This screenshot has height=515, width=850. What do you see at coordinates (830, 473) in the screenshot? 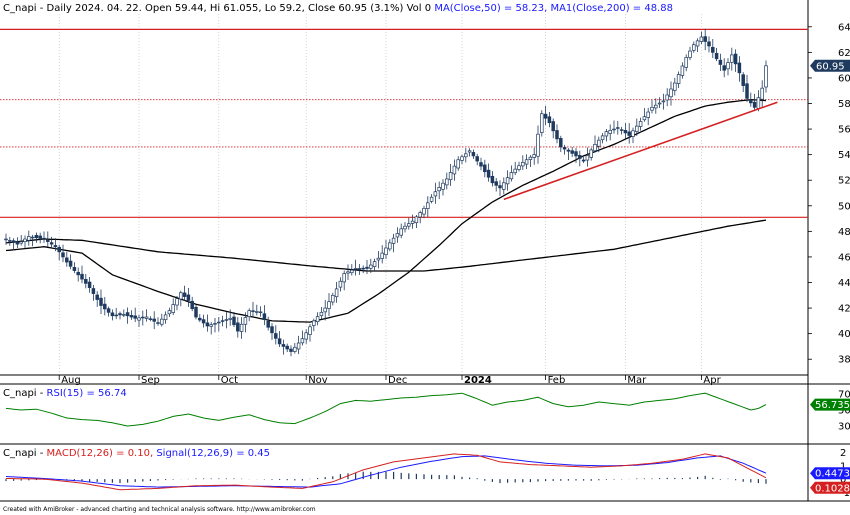
I see `signal-tag: 0.447308` at bounding box center [830, 473].